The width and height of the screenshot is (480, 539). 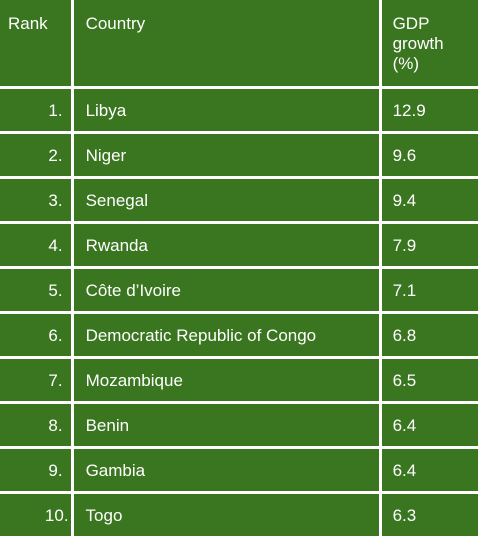 I want to click on country-cell: Côte d’Ivoire, so click(x=226, y=290).